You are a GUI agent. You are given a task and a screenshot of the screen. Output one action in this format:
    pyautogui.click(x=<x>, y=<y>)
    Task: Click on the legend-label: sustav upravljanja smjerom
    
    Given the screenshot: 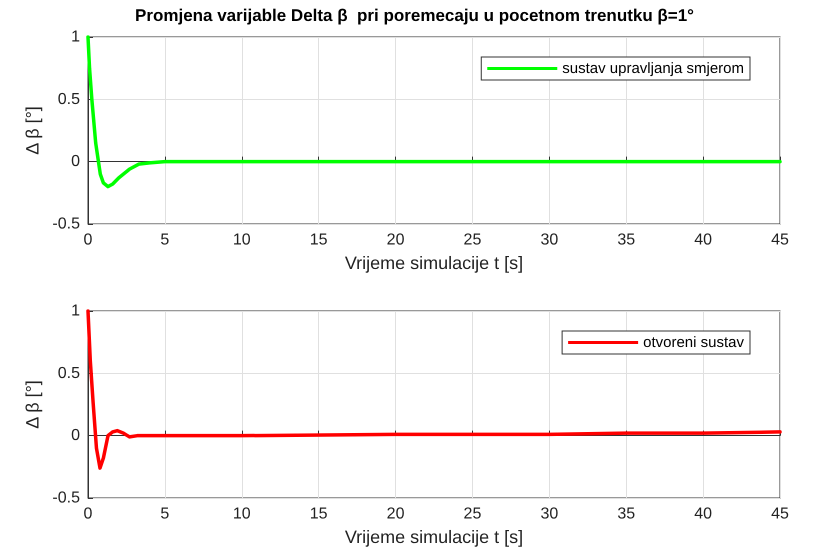 What is the action you would take?
    pyautogui.click(x=653, y=68)
    